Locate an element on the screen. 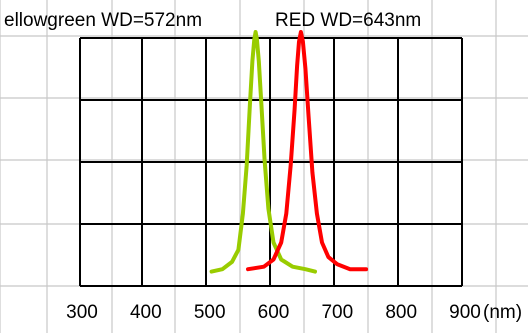  annotation-red: RED WD=643nm is located at coordinates (348, 20).